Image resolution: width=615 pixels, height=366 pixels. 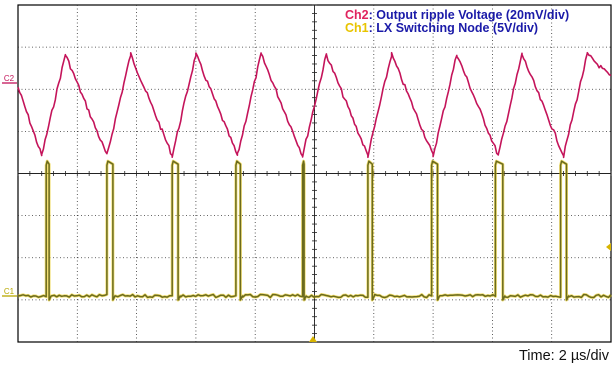 I want to click on legend-ch1-label: Ch1, so click(x=357, y=28).